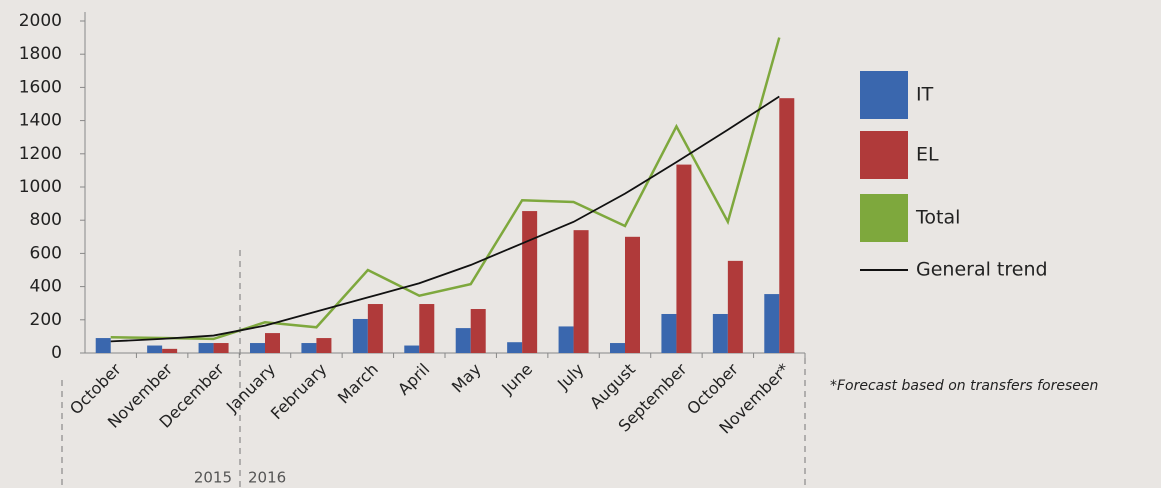 This screenshot has width=1161, height=488. What do you see at coordinates (46, 287) in the screenshot?
I see `y-tick-label: 400` at bounding box center [46, 287].